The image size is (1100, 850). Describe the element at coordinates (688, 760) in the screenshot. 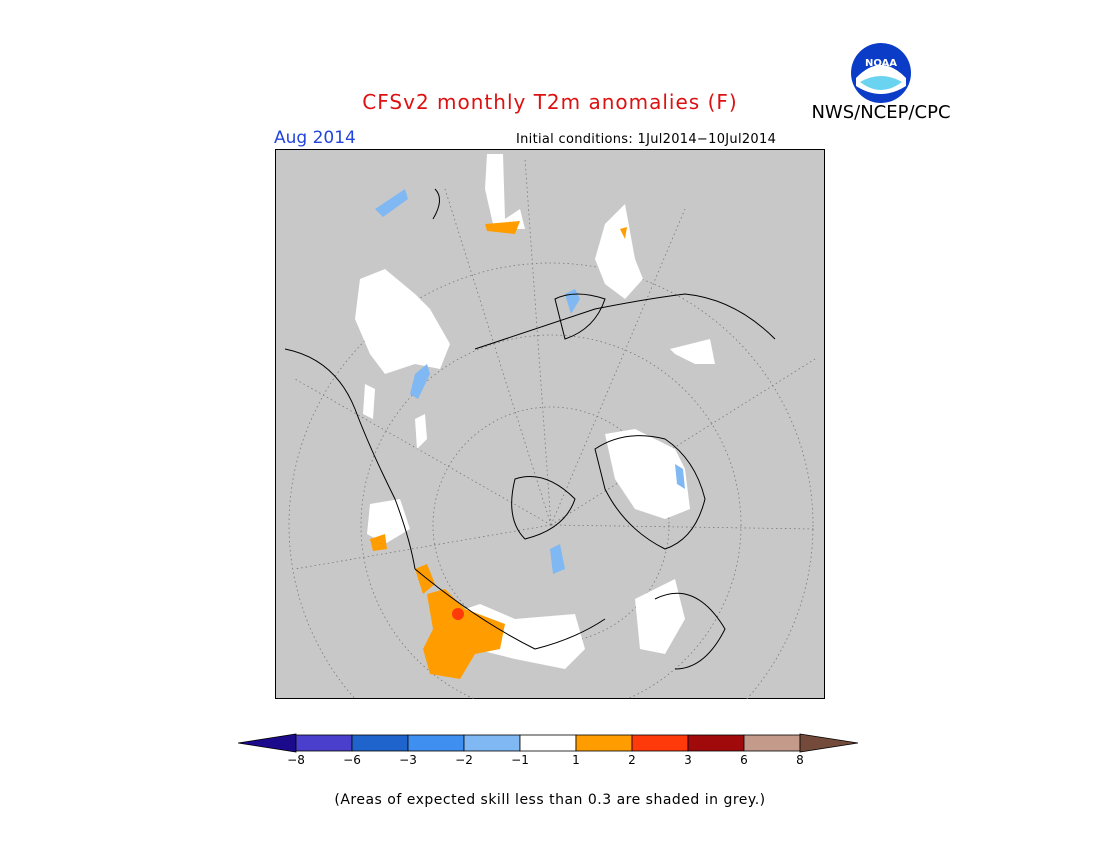

I see `colorbar-tick-label: 3` at that location.